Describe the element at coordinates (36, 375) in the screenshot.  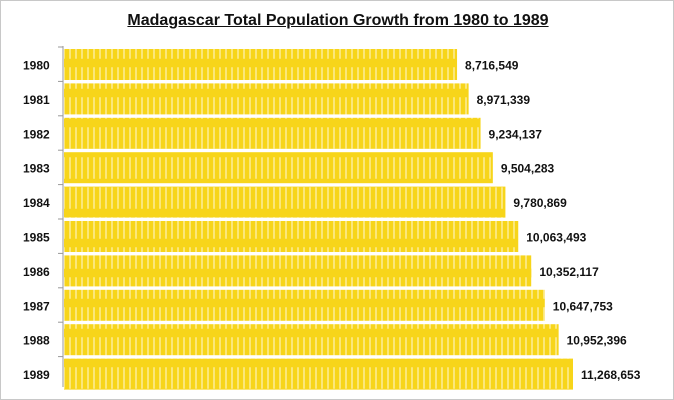
I see `y-tick-label: 1989` at that location.